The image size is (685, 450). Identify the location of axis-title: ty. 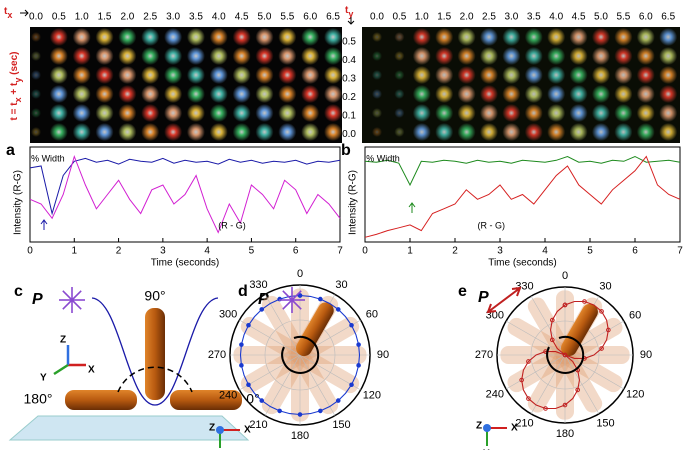
(349, 12).